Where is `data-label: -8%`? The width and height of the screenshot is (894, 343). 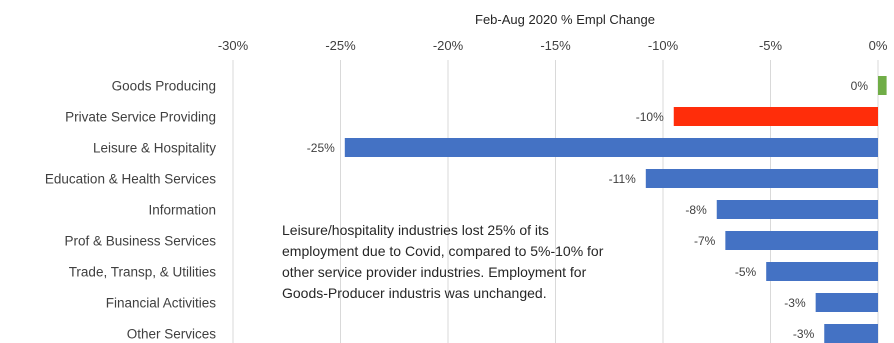
data-label: -8% is located at coordinates (696, 210).